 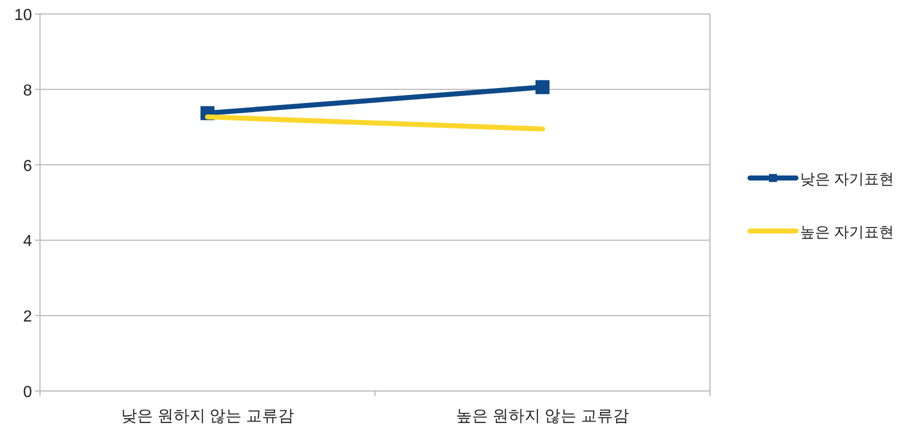 What do you see at coordinates (27, 317) in the screenshot?
I see `y-tick-label: 2` at bounding box center [27, 317].